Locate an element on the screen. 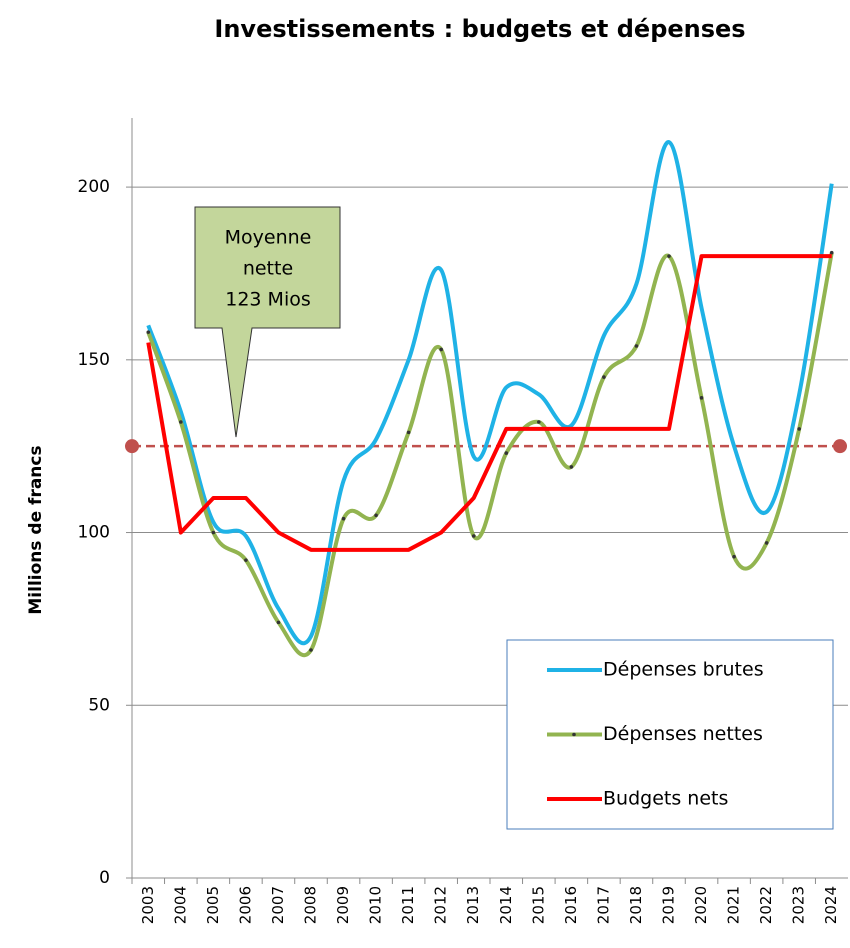  x-tick-label: 2009 is located at coordinates (343, 905).